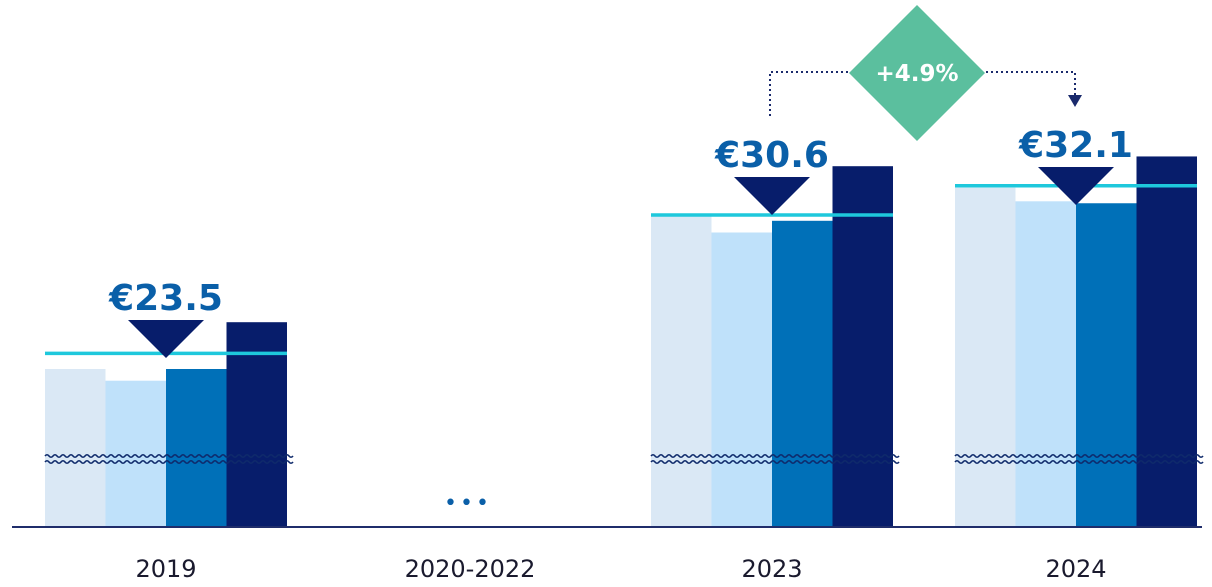  What do you see at coordinates (1075, 145) in the screenshot?
I see `value-label-2024: €32.1` at bounding box center [1075, 145].